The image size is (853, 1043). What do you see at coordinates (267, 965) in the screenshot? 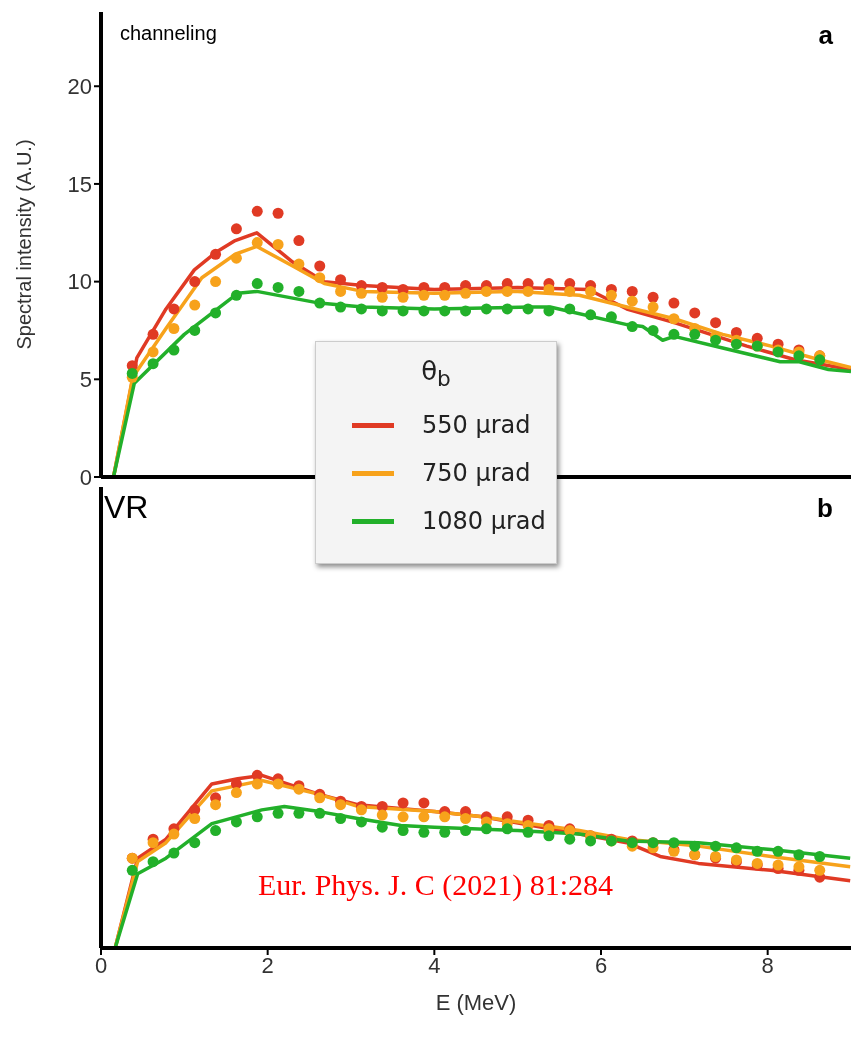
I see `x-tick-label: 2` at bounding box center [267, 965].